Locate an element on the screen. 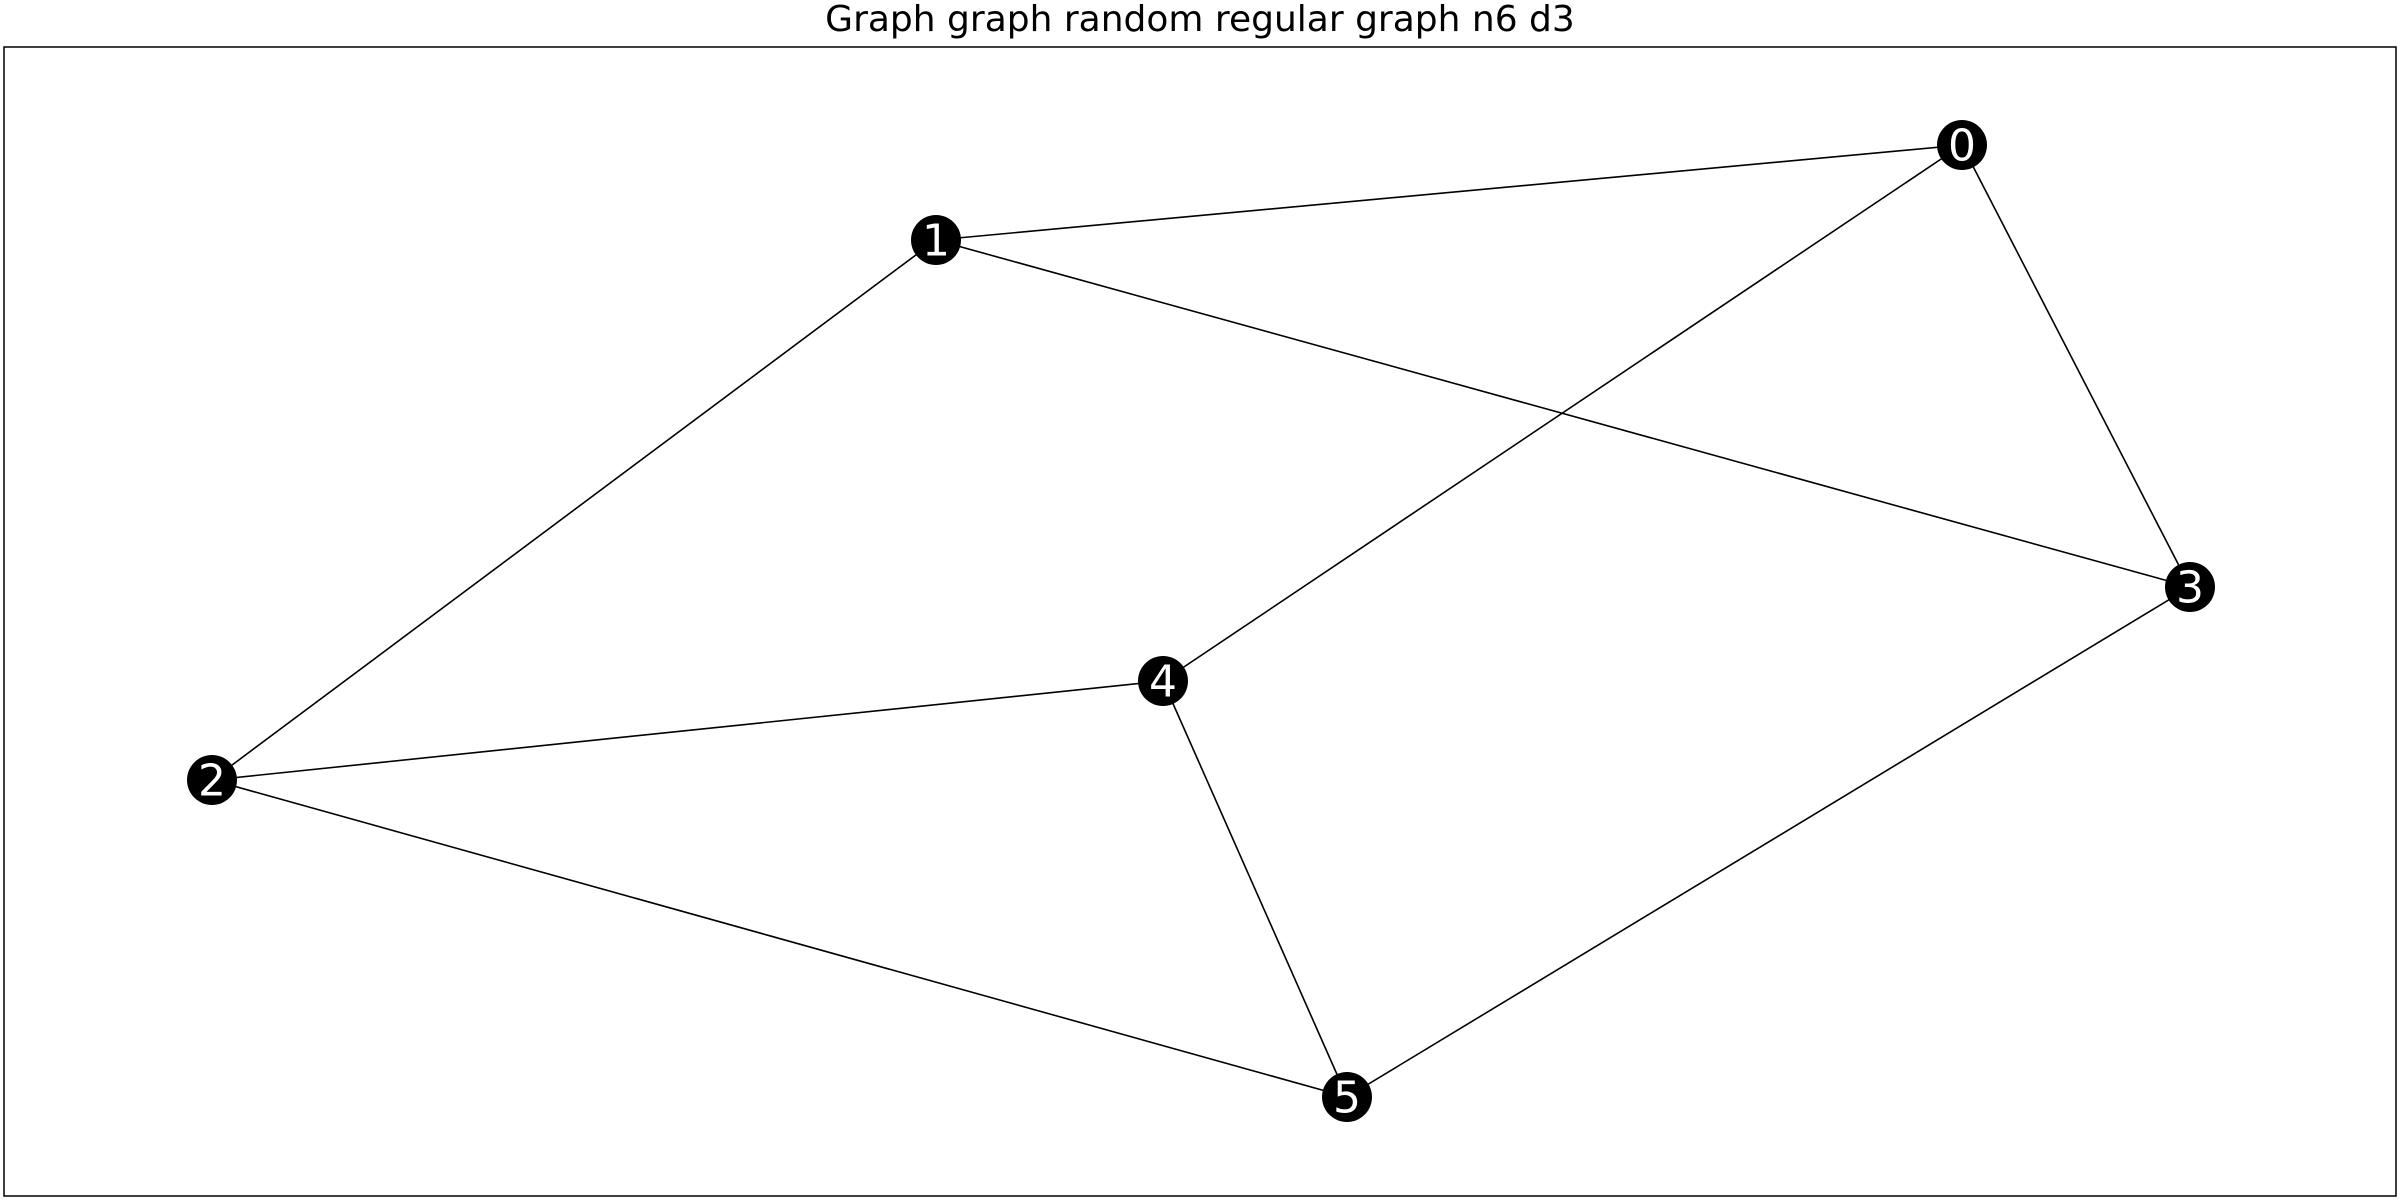 The height and width of the screenshot is (1200, 2400). node-label-4: 4 is located at coordinates (1163, 682).